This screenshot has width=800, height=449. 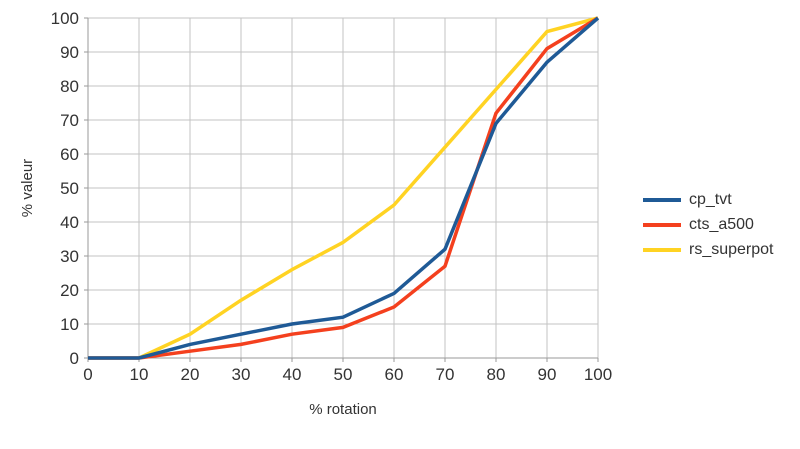 What do you see at coordinates (69, 256) in the screenshot?
I see `y-tick-label: 30` at bounding box center [69, 256].